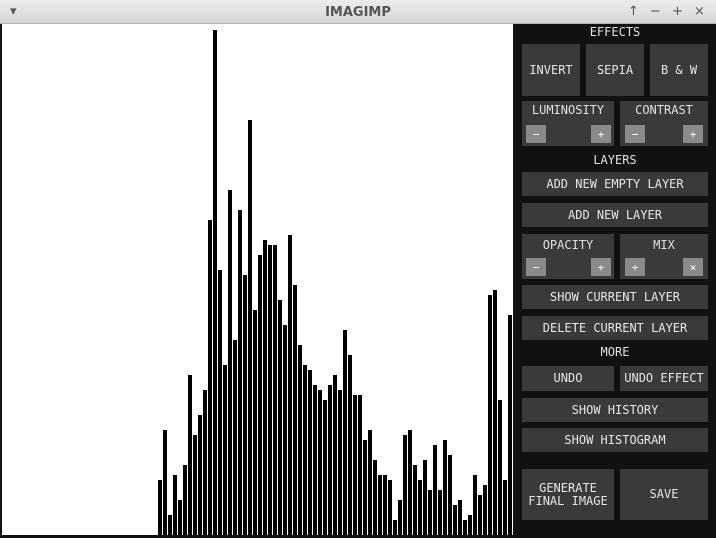 The width and height of the screenshot is (716, 538). Describe the element at coordinates (536, 134) in the screenshot. I see `luminosity-minus: −` at that location.